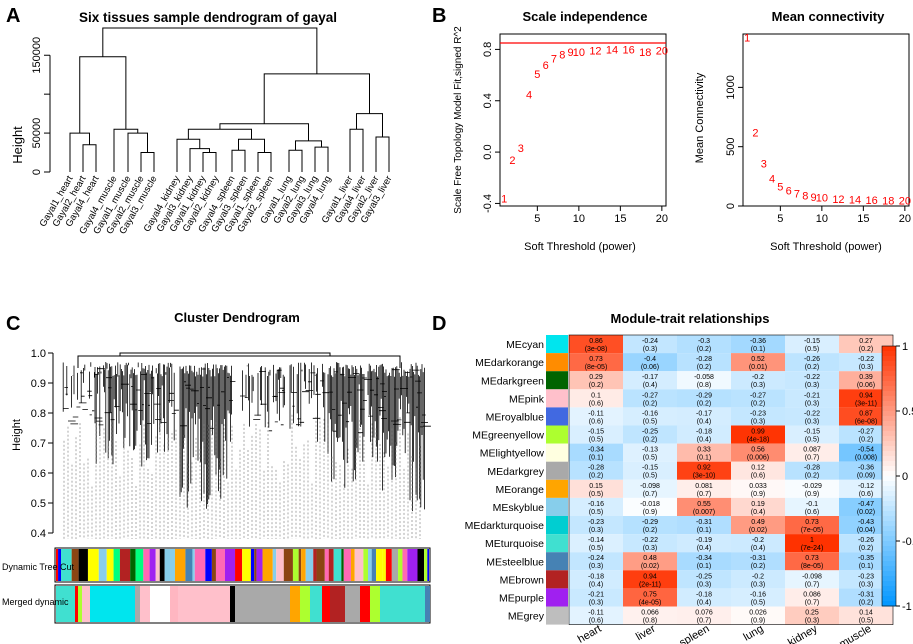 The image size is (913, 644). Describe the element at coordinates (38, 444) in the screenshot. I see `panel-c-y-tick-label: 0.7` at that location.